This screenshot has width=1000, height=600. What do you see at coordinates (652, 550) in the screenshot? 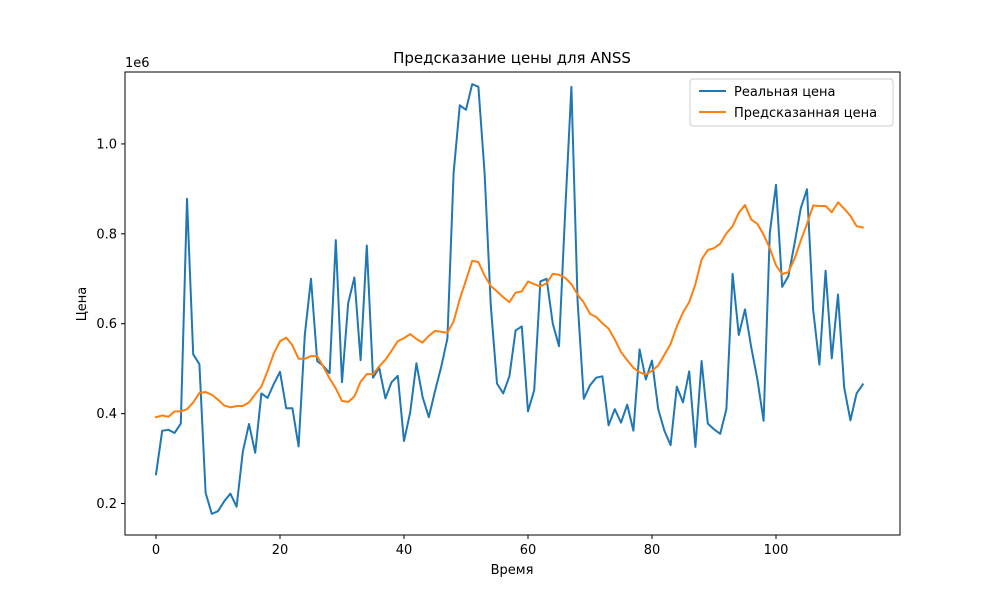
I see `x-tick-label: 80` at bounding box center [652, 550].